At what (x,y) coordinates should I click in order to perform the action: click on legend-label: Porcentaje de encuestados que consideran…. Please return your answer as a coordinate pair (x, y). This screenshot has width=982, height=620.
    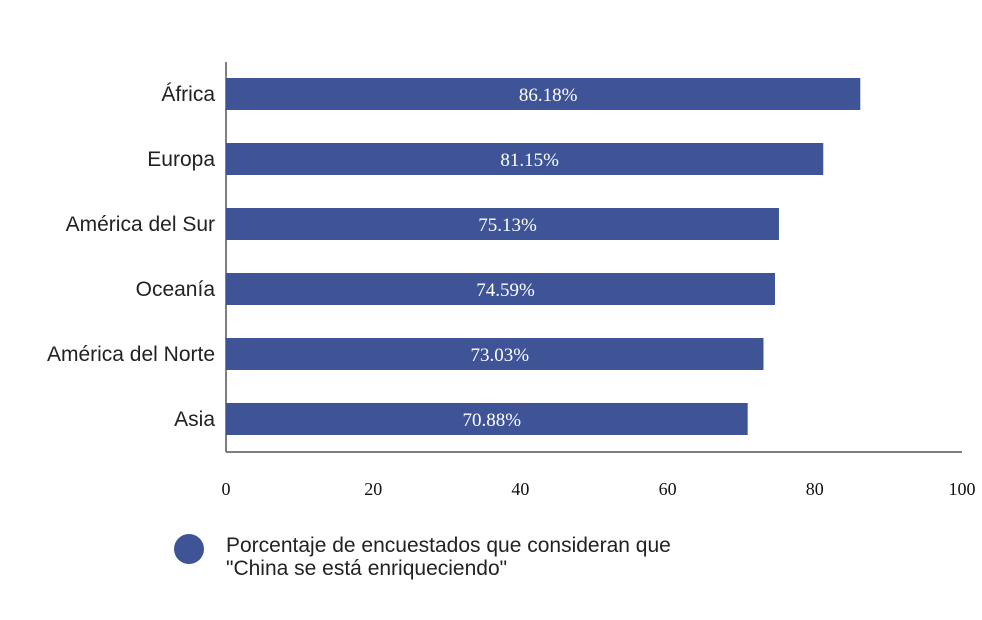
    Looking at the image, I should click on (448, 557).